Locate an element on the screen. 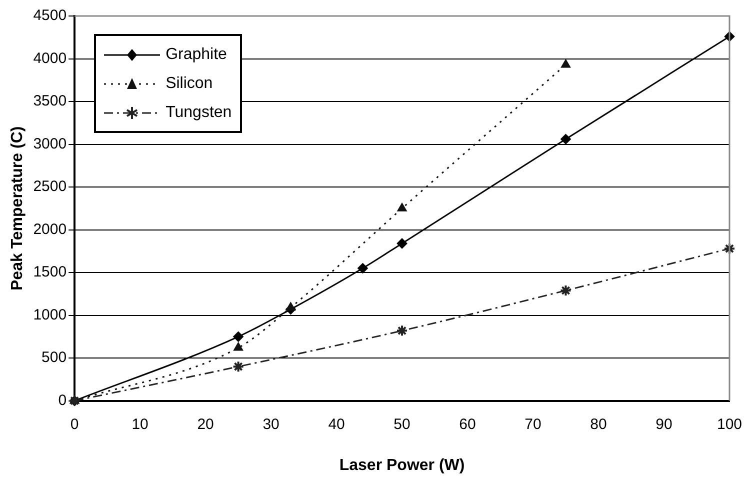 This screenshot has height=483, width=750. y-tick-label: 4500 is located at coordinates (50, 15).